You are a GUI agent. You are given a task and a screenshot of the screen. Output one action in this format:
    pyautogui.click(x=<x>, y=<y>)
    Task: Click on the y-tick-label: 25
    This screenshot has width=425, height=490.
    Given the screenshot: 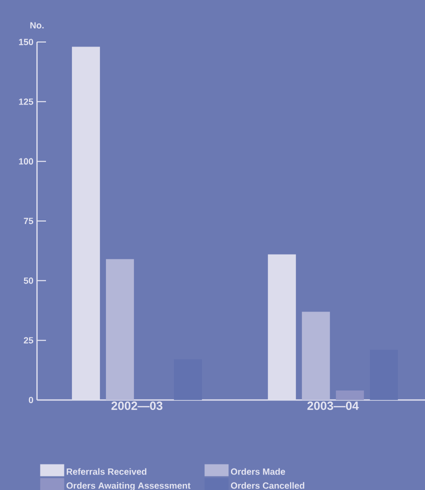 What is the action you would take?
    pyautogui.click(x=29, y=340)
    